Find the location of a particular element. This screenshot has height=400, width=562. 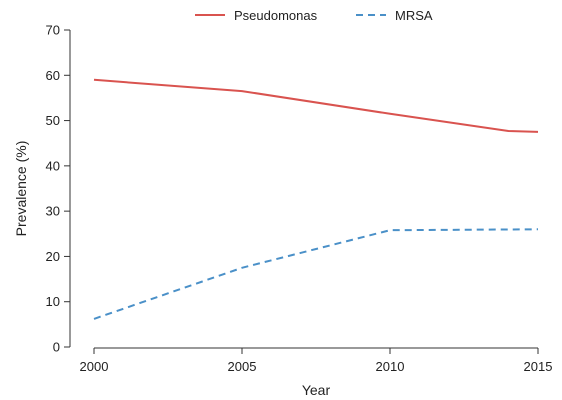

y-tick-label: 50 is located at coordinates (53, 120).